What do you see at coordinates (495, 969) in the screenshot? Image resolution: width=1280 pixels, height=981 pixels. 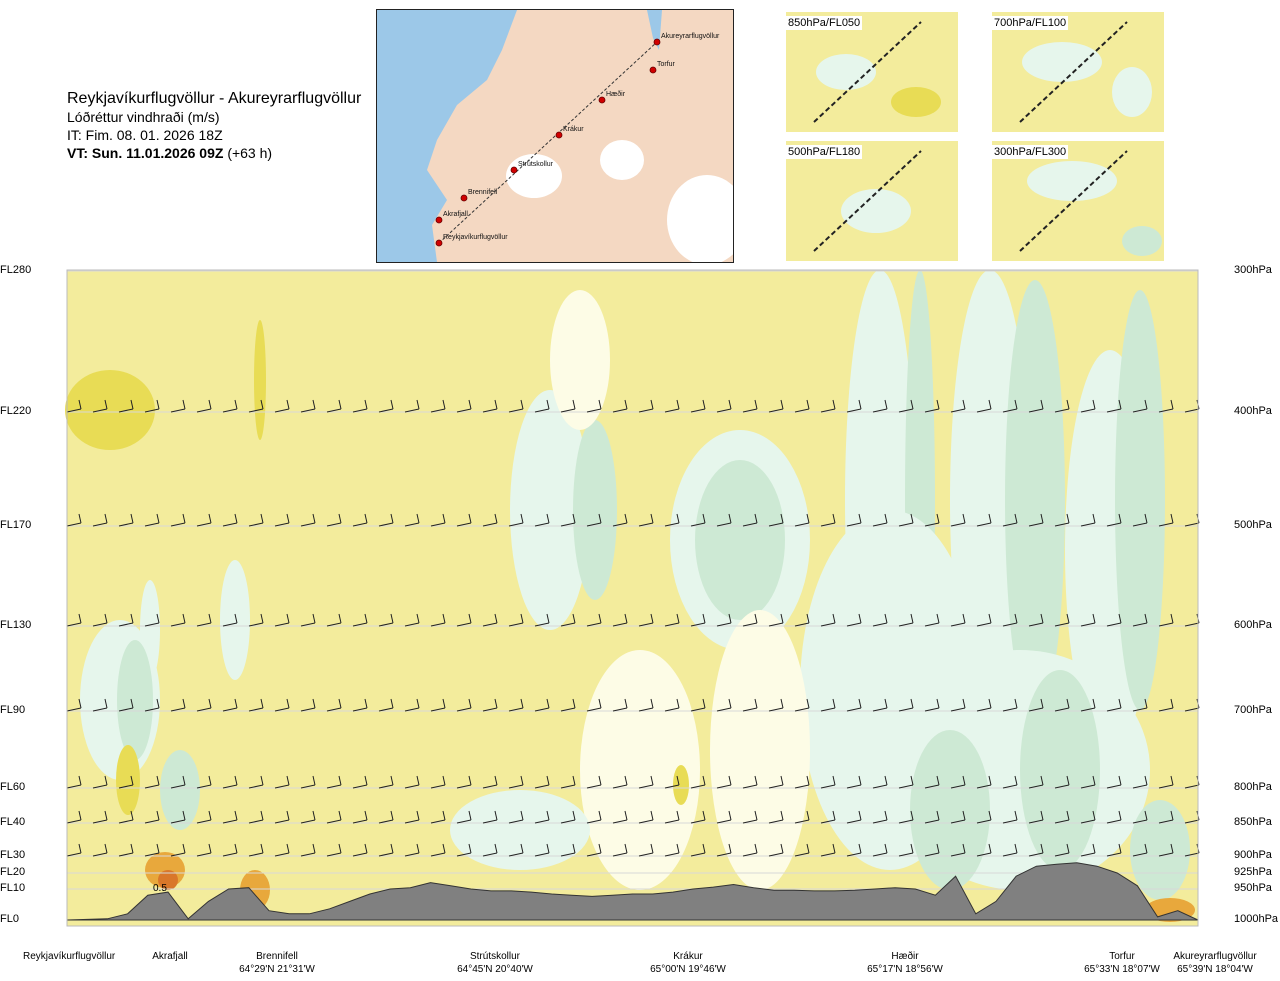 I see `location-coord: 64°45'N 20°40'W` at bounding box center [495, 969].